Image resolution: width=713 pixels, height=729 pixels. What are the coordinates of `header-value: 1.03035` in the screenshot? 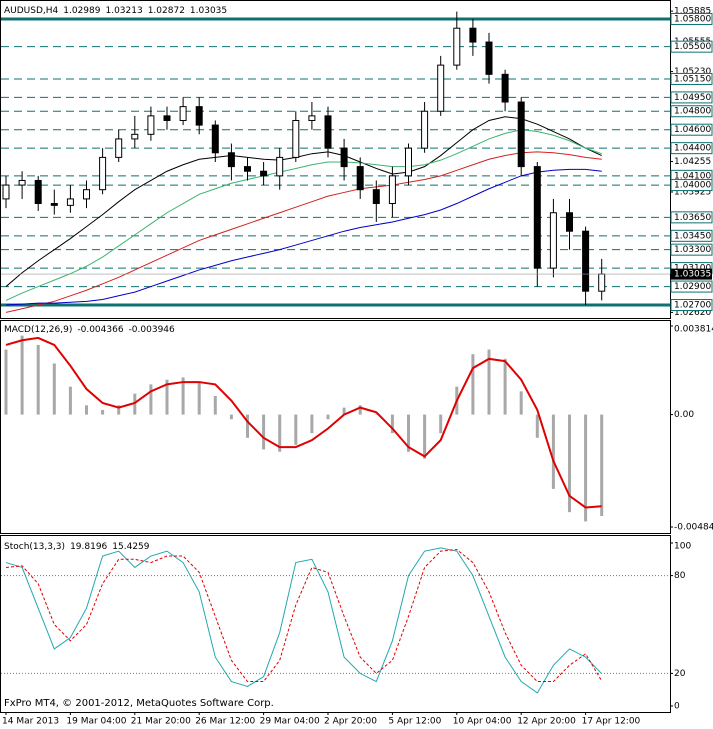 It's located at (208, 11).